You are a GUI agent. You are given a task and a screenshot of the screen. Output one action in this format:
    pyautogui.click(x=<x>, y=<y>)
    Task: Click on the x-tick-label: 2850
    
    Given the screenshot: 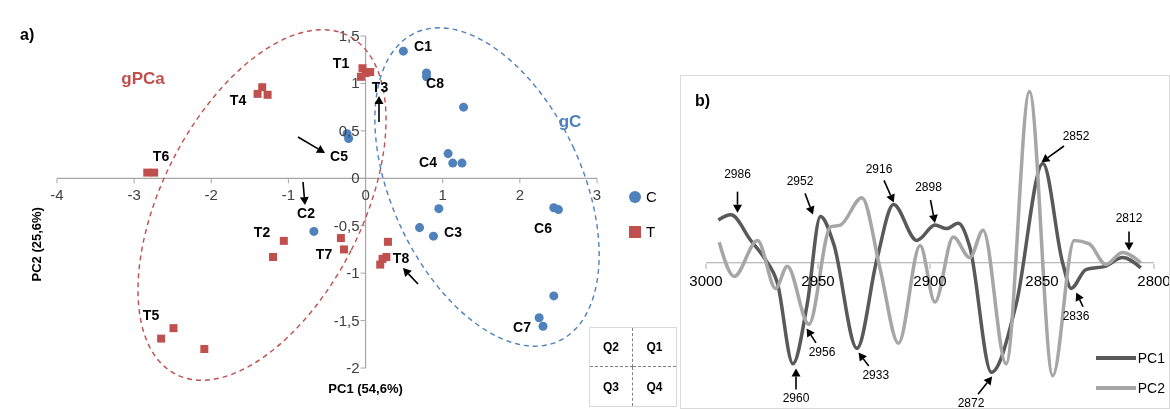 What is the action you would take?
    pyautogui.click(x=1042, y=280)
    